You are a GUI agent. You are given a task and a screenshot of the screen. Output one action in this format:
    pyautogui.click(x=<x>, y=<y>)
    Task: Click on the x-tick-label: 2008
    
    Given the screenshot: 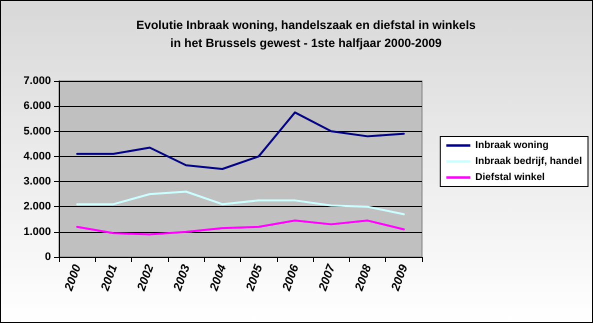 What is the action you would take?
    pyautogui.click(x=363, y=278)
    